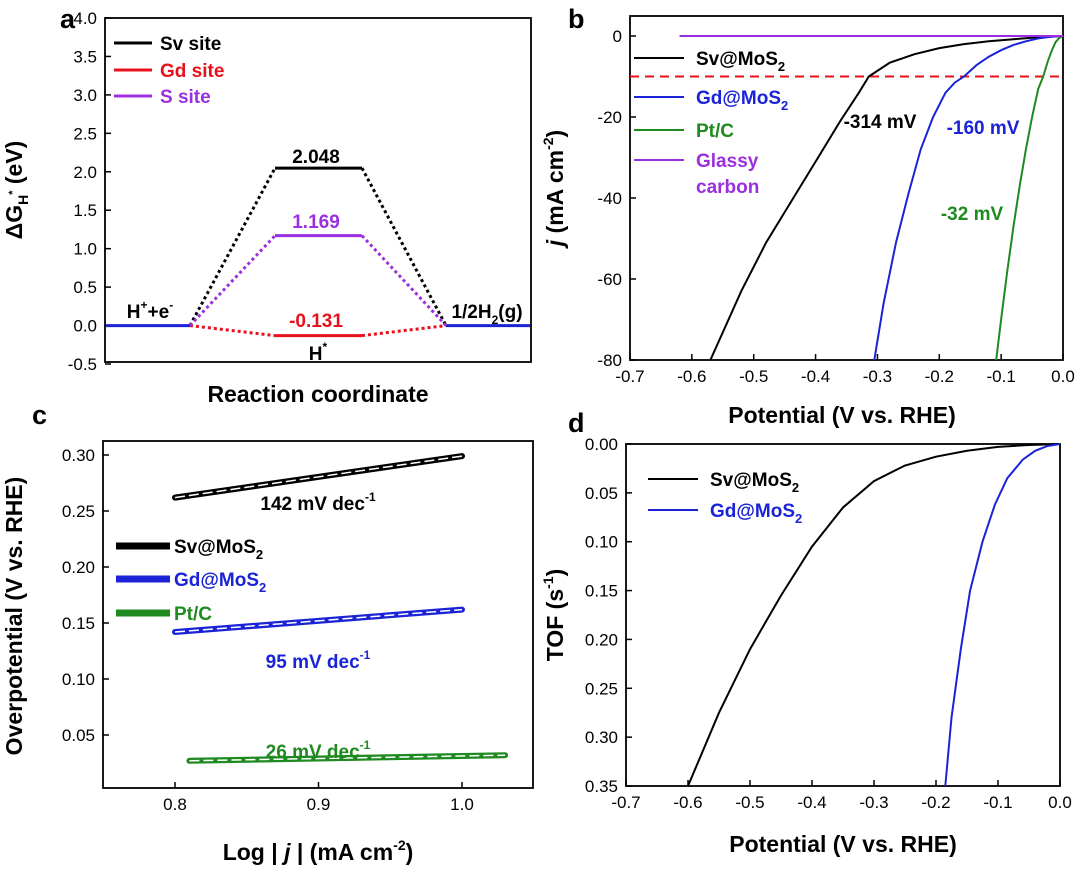  I want to click on curve-gd-mos2, so click(968, 198).